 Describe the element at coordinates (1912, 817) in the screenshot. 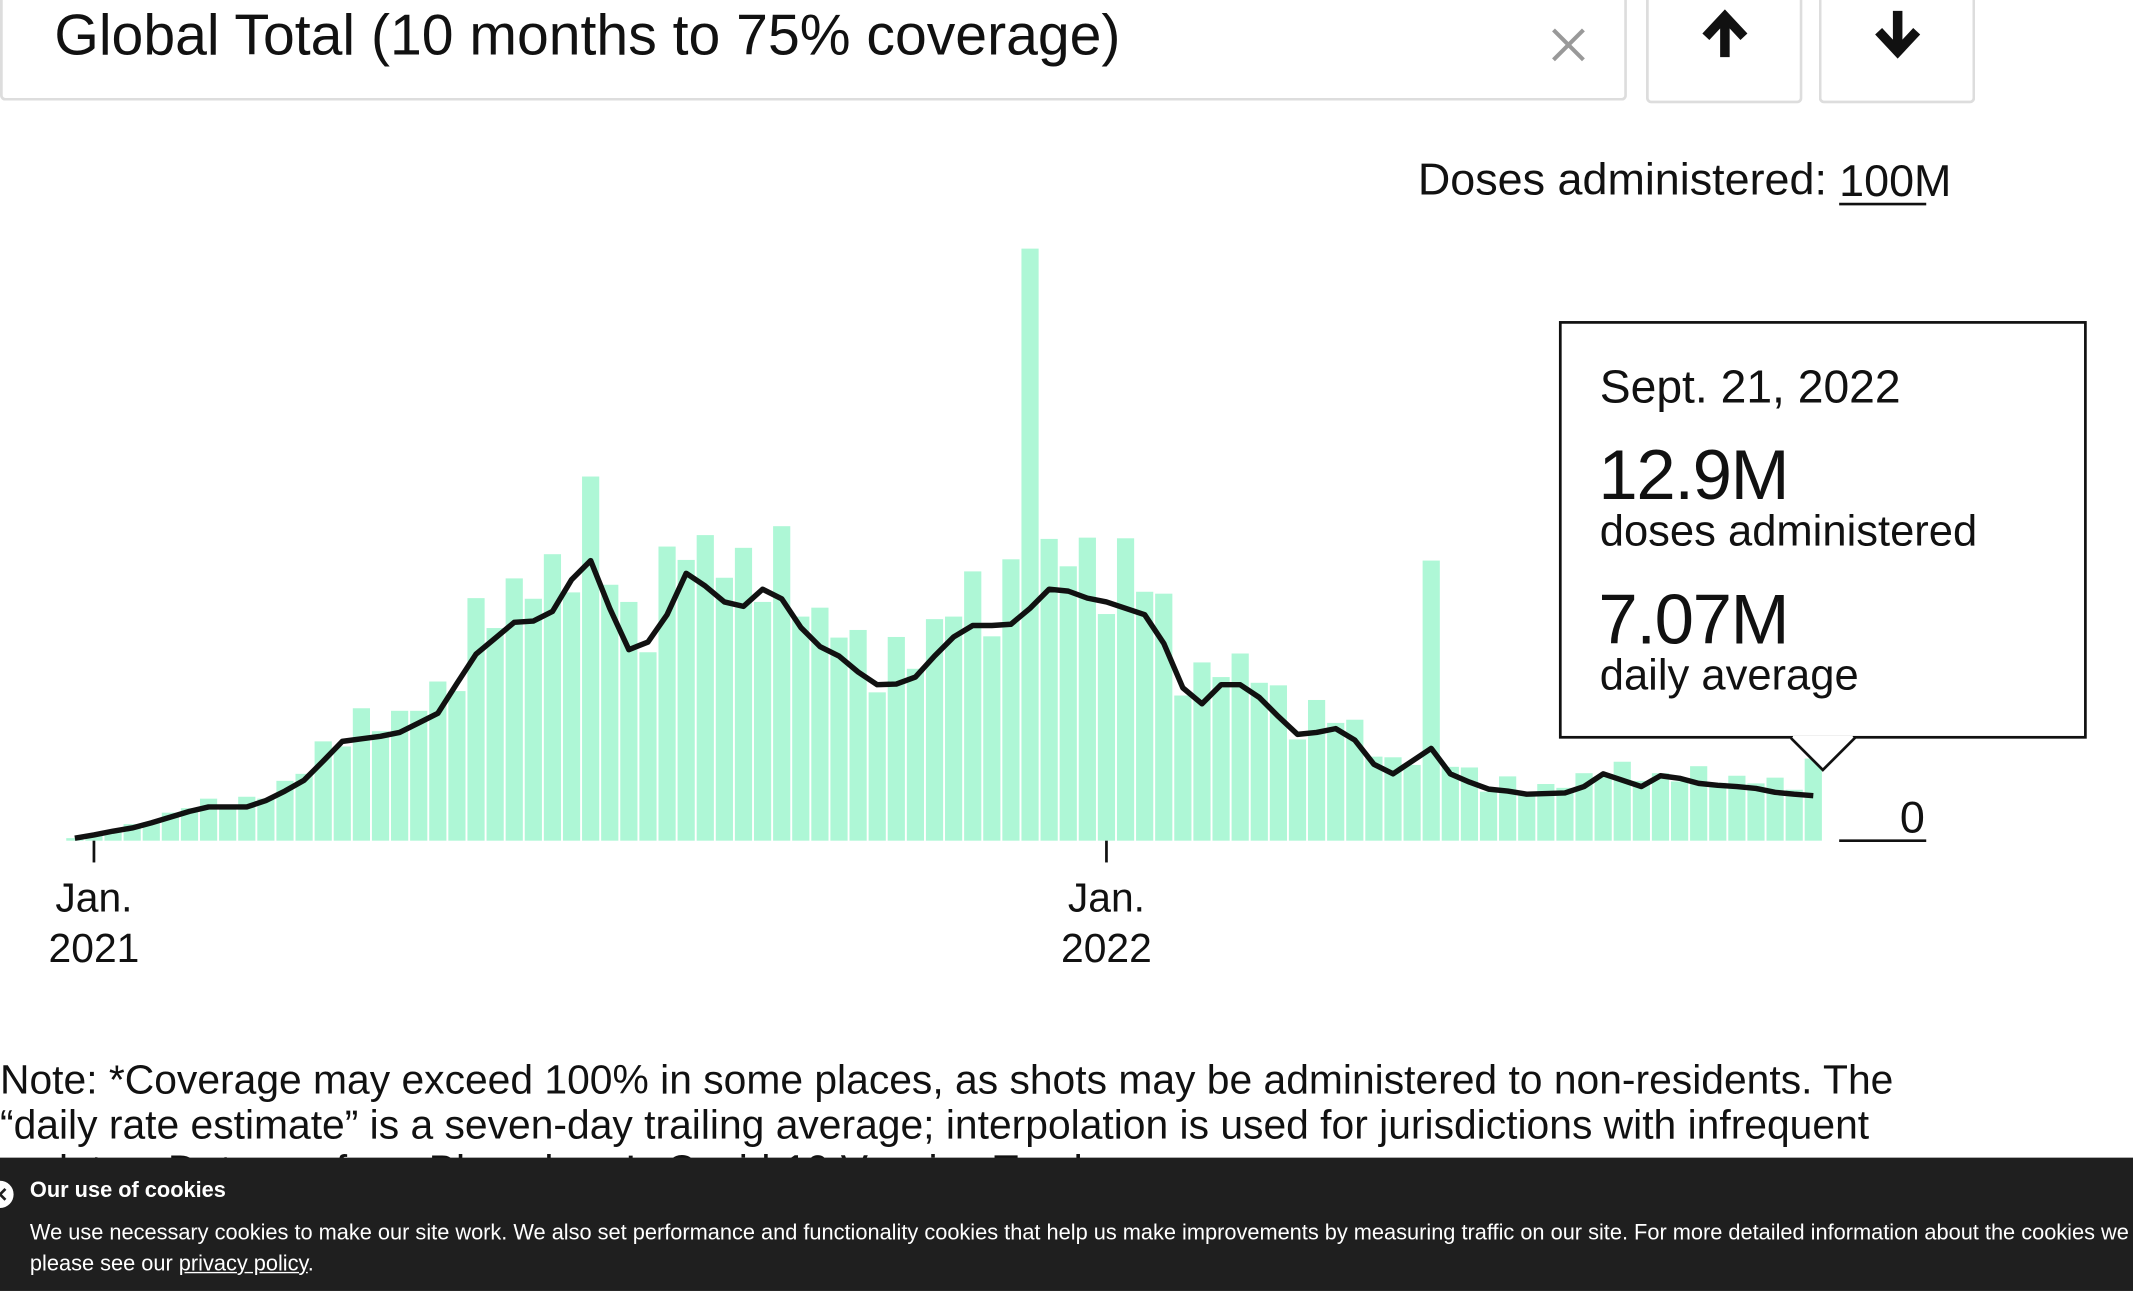

I see `y-tick-label: 0` at that location.